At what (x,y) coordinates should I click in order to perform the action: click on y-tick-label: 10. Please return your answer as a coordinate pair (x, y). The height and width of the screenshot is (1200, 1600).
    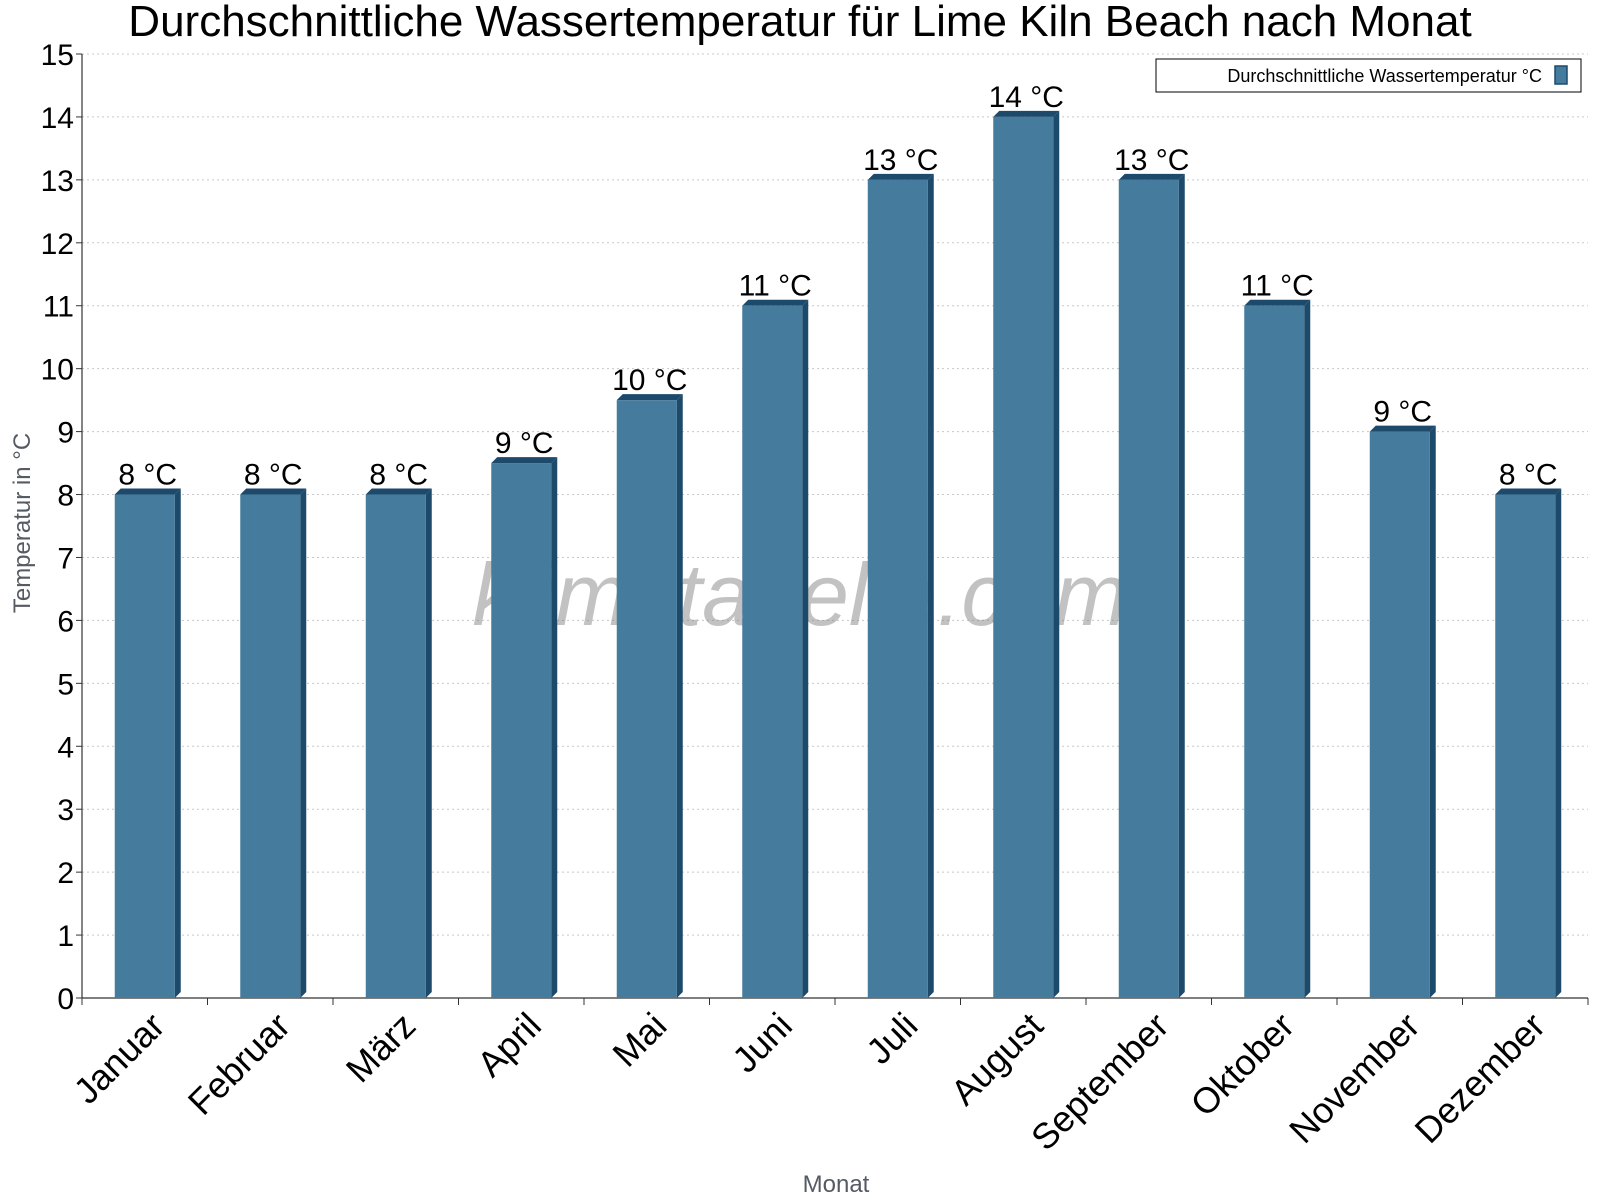
    Looking at the image, I should click on (57, 370).